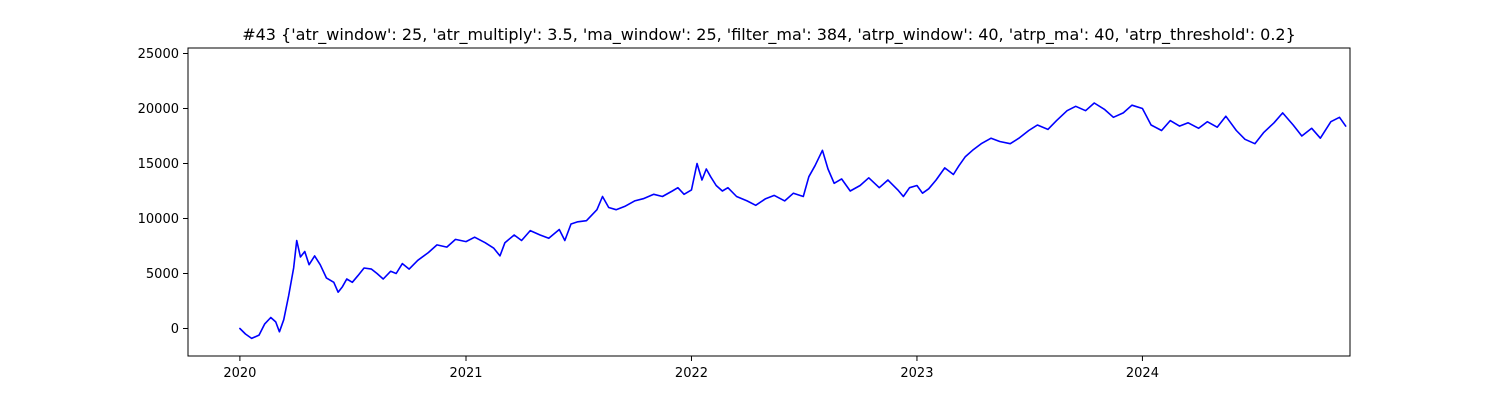 Image resolution: width=1500 pixels, height=400 pixels. What do you see at coordinates (916, 373) in the screenshot?
I see `x-tick-label: 2023` at bounding box center [916, 373].